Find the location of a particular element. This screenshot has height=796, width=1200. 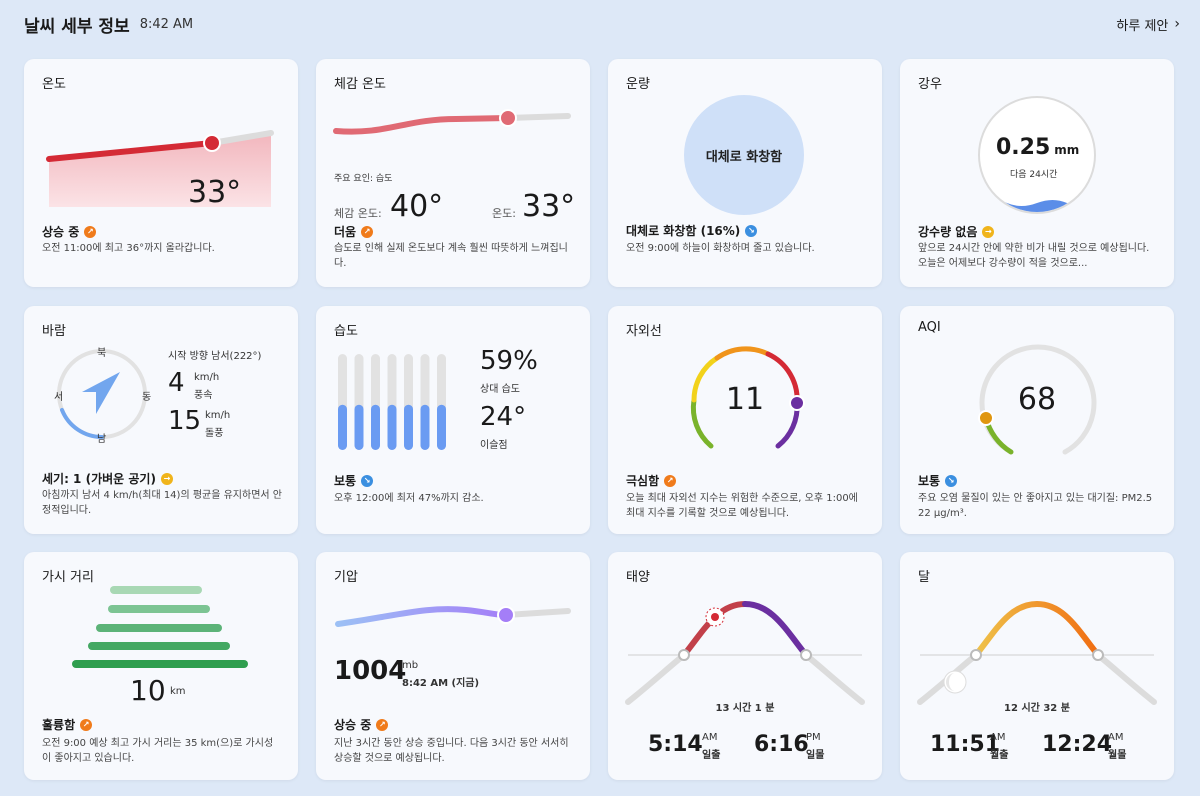

compass-east: 동 is located at coordinates (147, 397).